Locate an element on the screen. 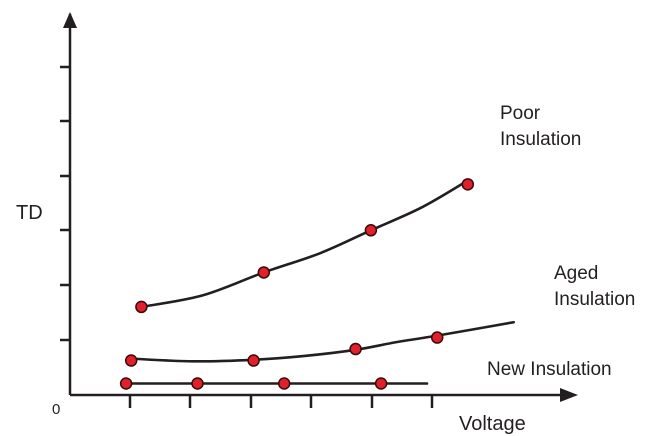 The image size is (652, 436). series-label-new-insulation: New Insulation is located at coordinates (549, 369).